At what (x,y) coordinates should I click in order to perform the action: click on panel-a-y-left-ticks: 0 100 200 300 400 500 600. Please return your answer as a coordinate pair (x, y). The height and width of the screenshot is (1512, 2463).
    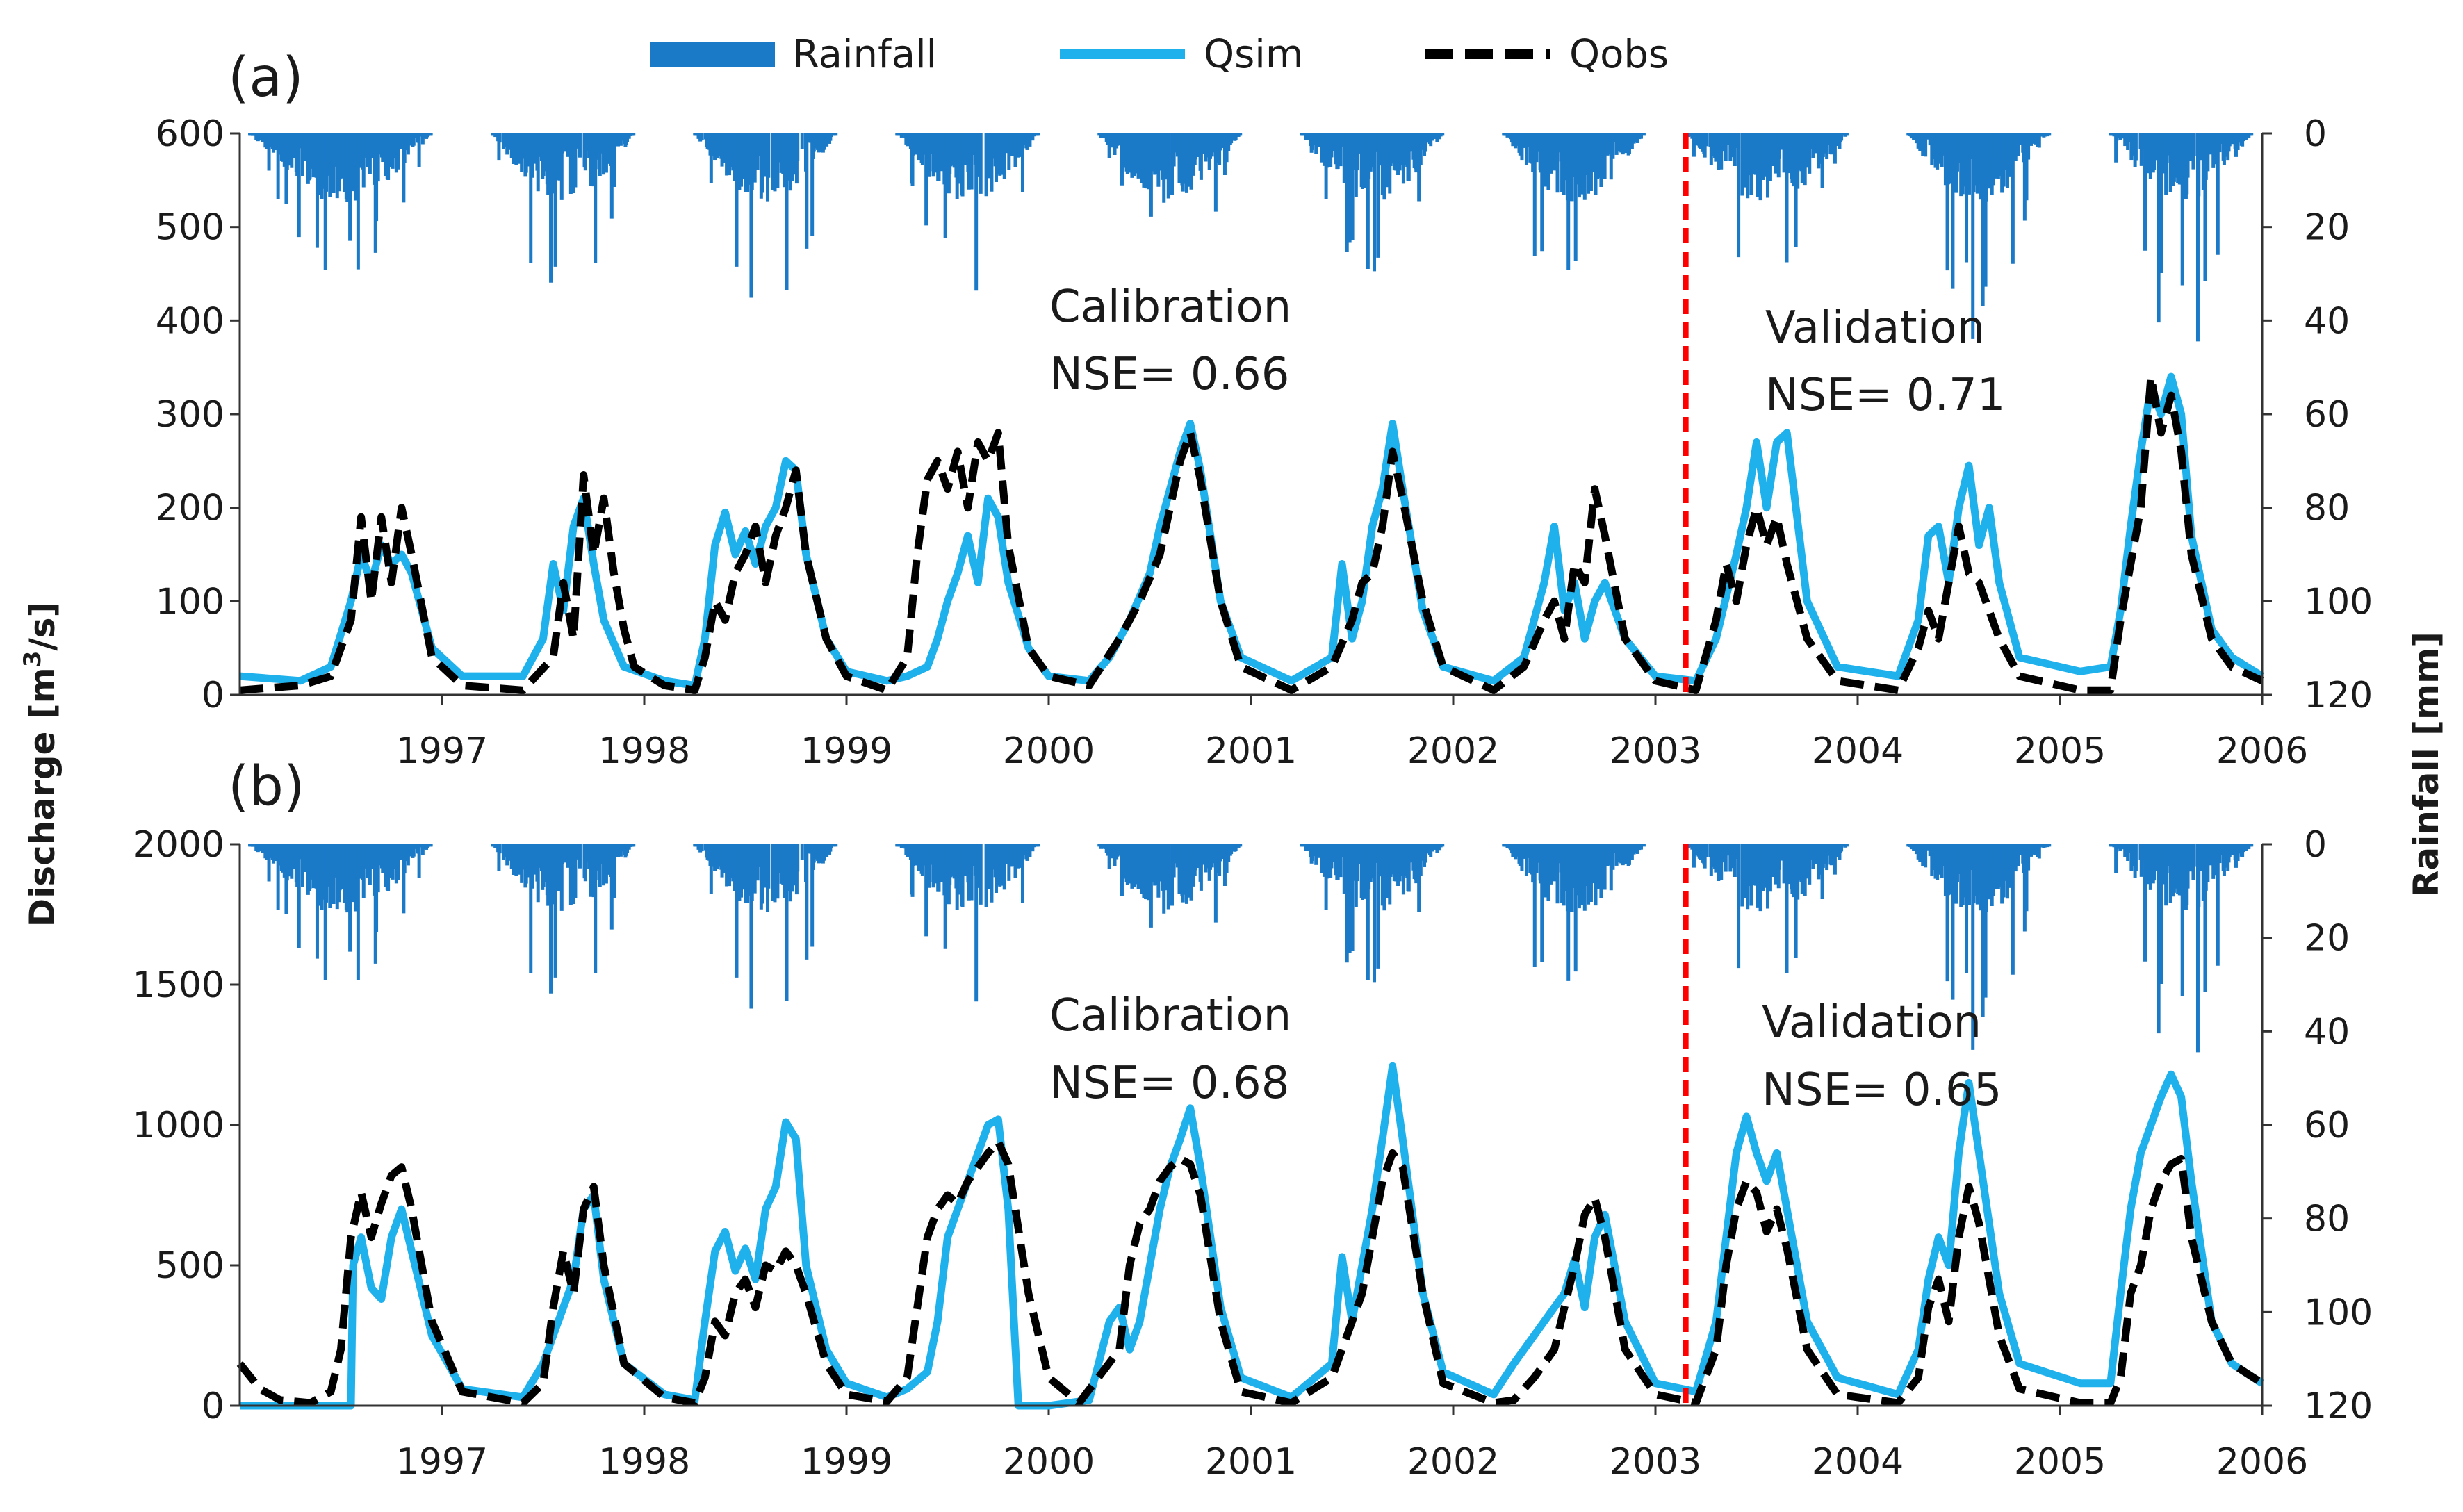
    Looking at the image, I should click on (198, 414).